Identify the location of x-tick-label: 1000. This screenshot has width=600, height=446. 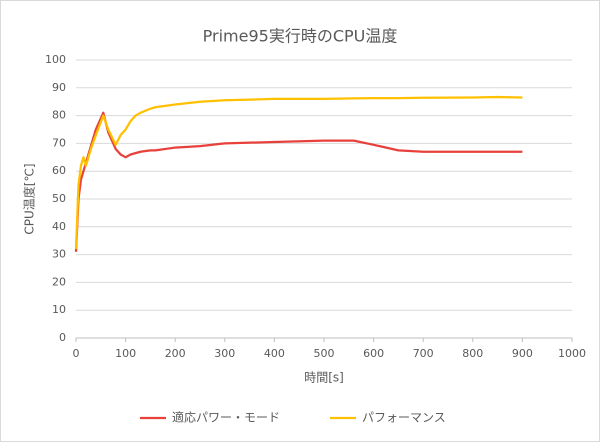
(572, 353).